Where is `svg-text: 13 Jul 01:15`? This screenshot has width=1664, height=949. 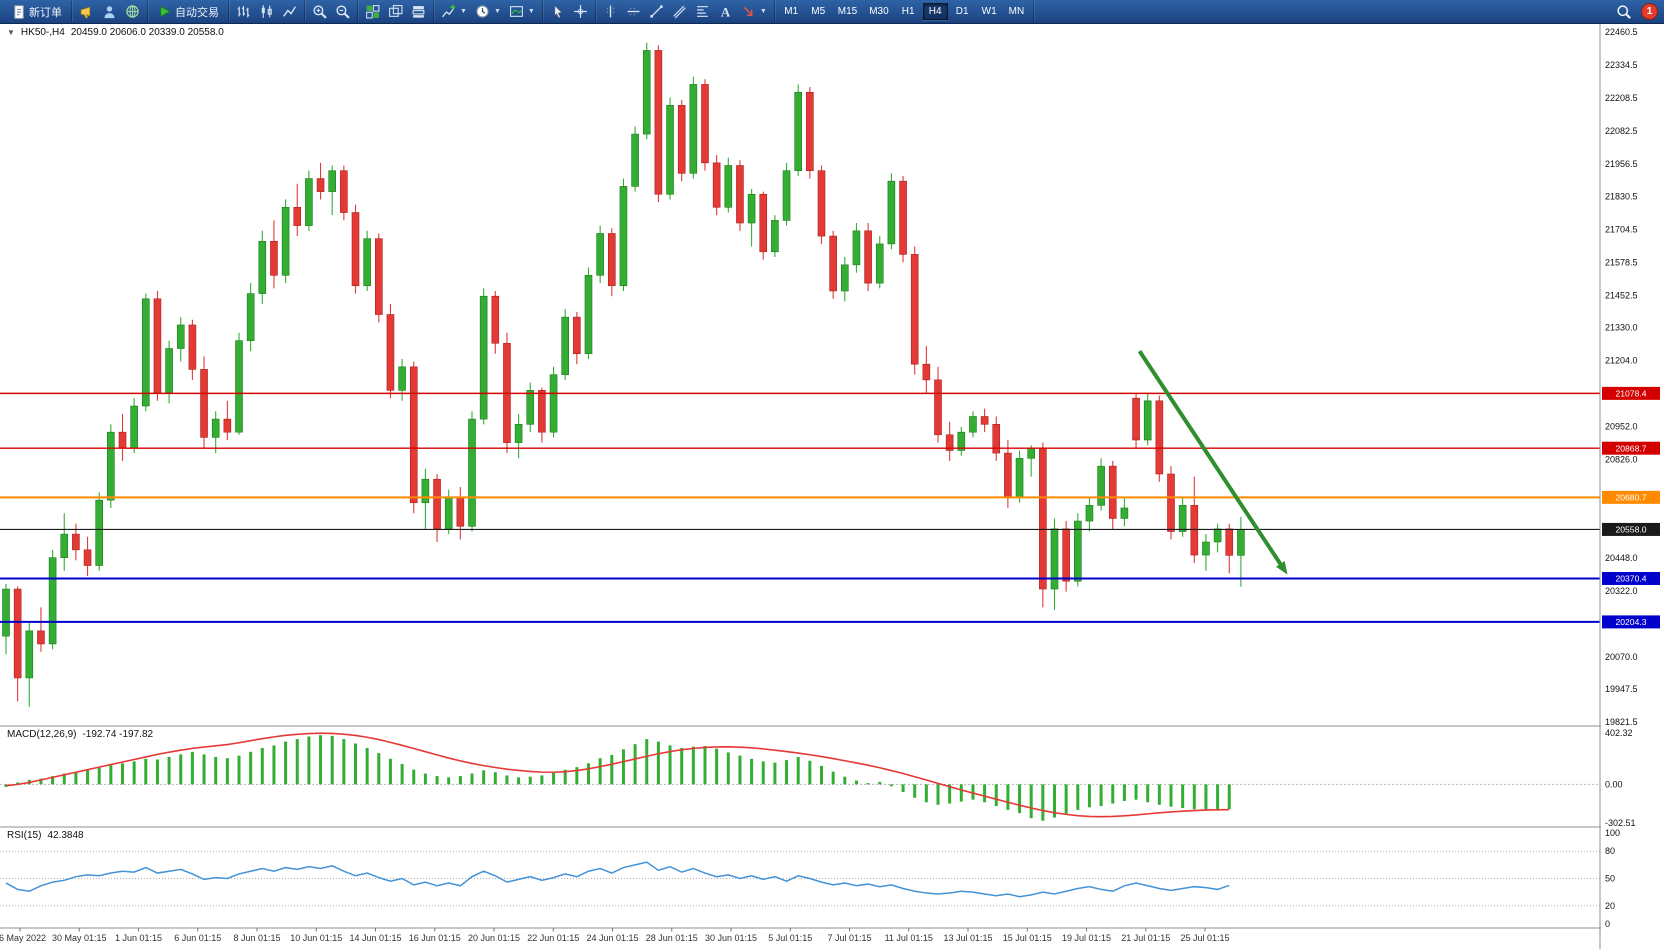 svg-text: 13 Jul 01:15 is located at coordinates (967, 938).